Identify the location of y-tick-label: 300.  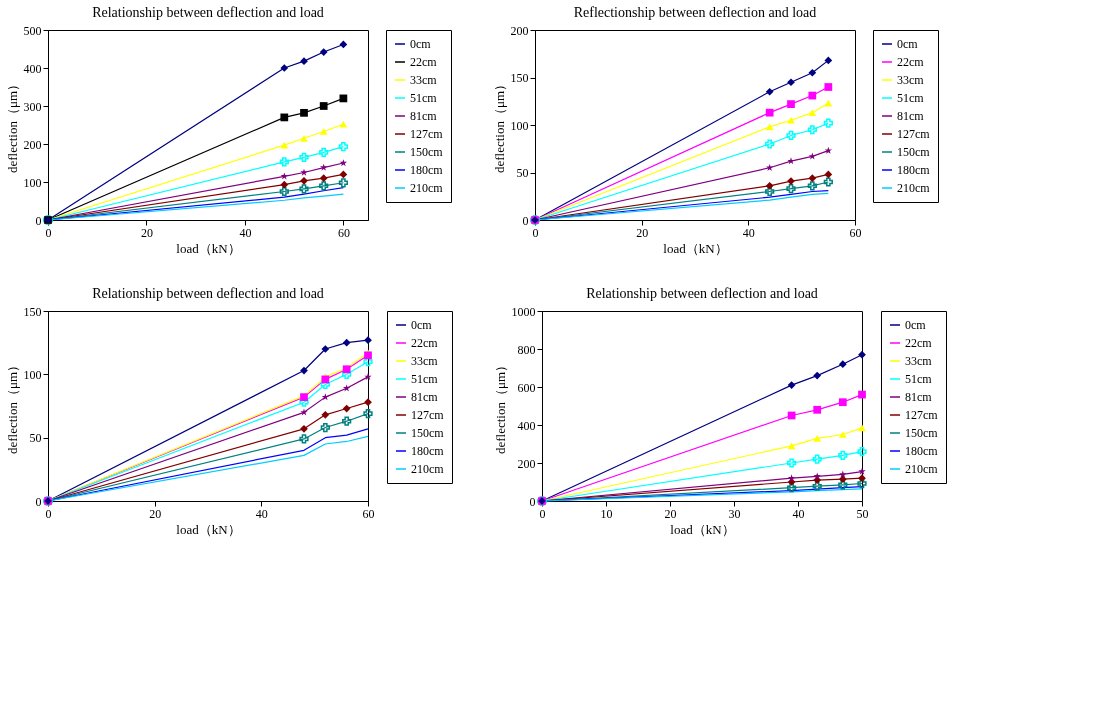
(32, 106).